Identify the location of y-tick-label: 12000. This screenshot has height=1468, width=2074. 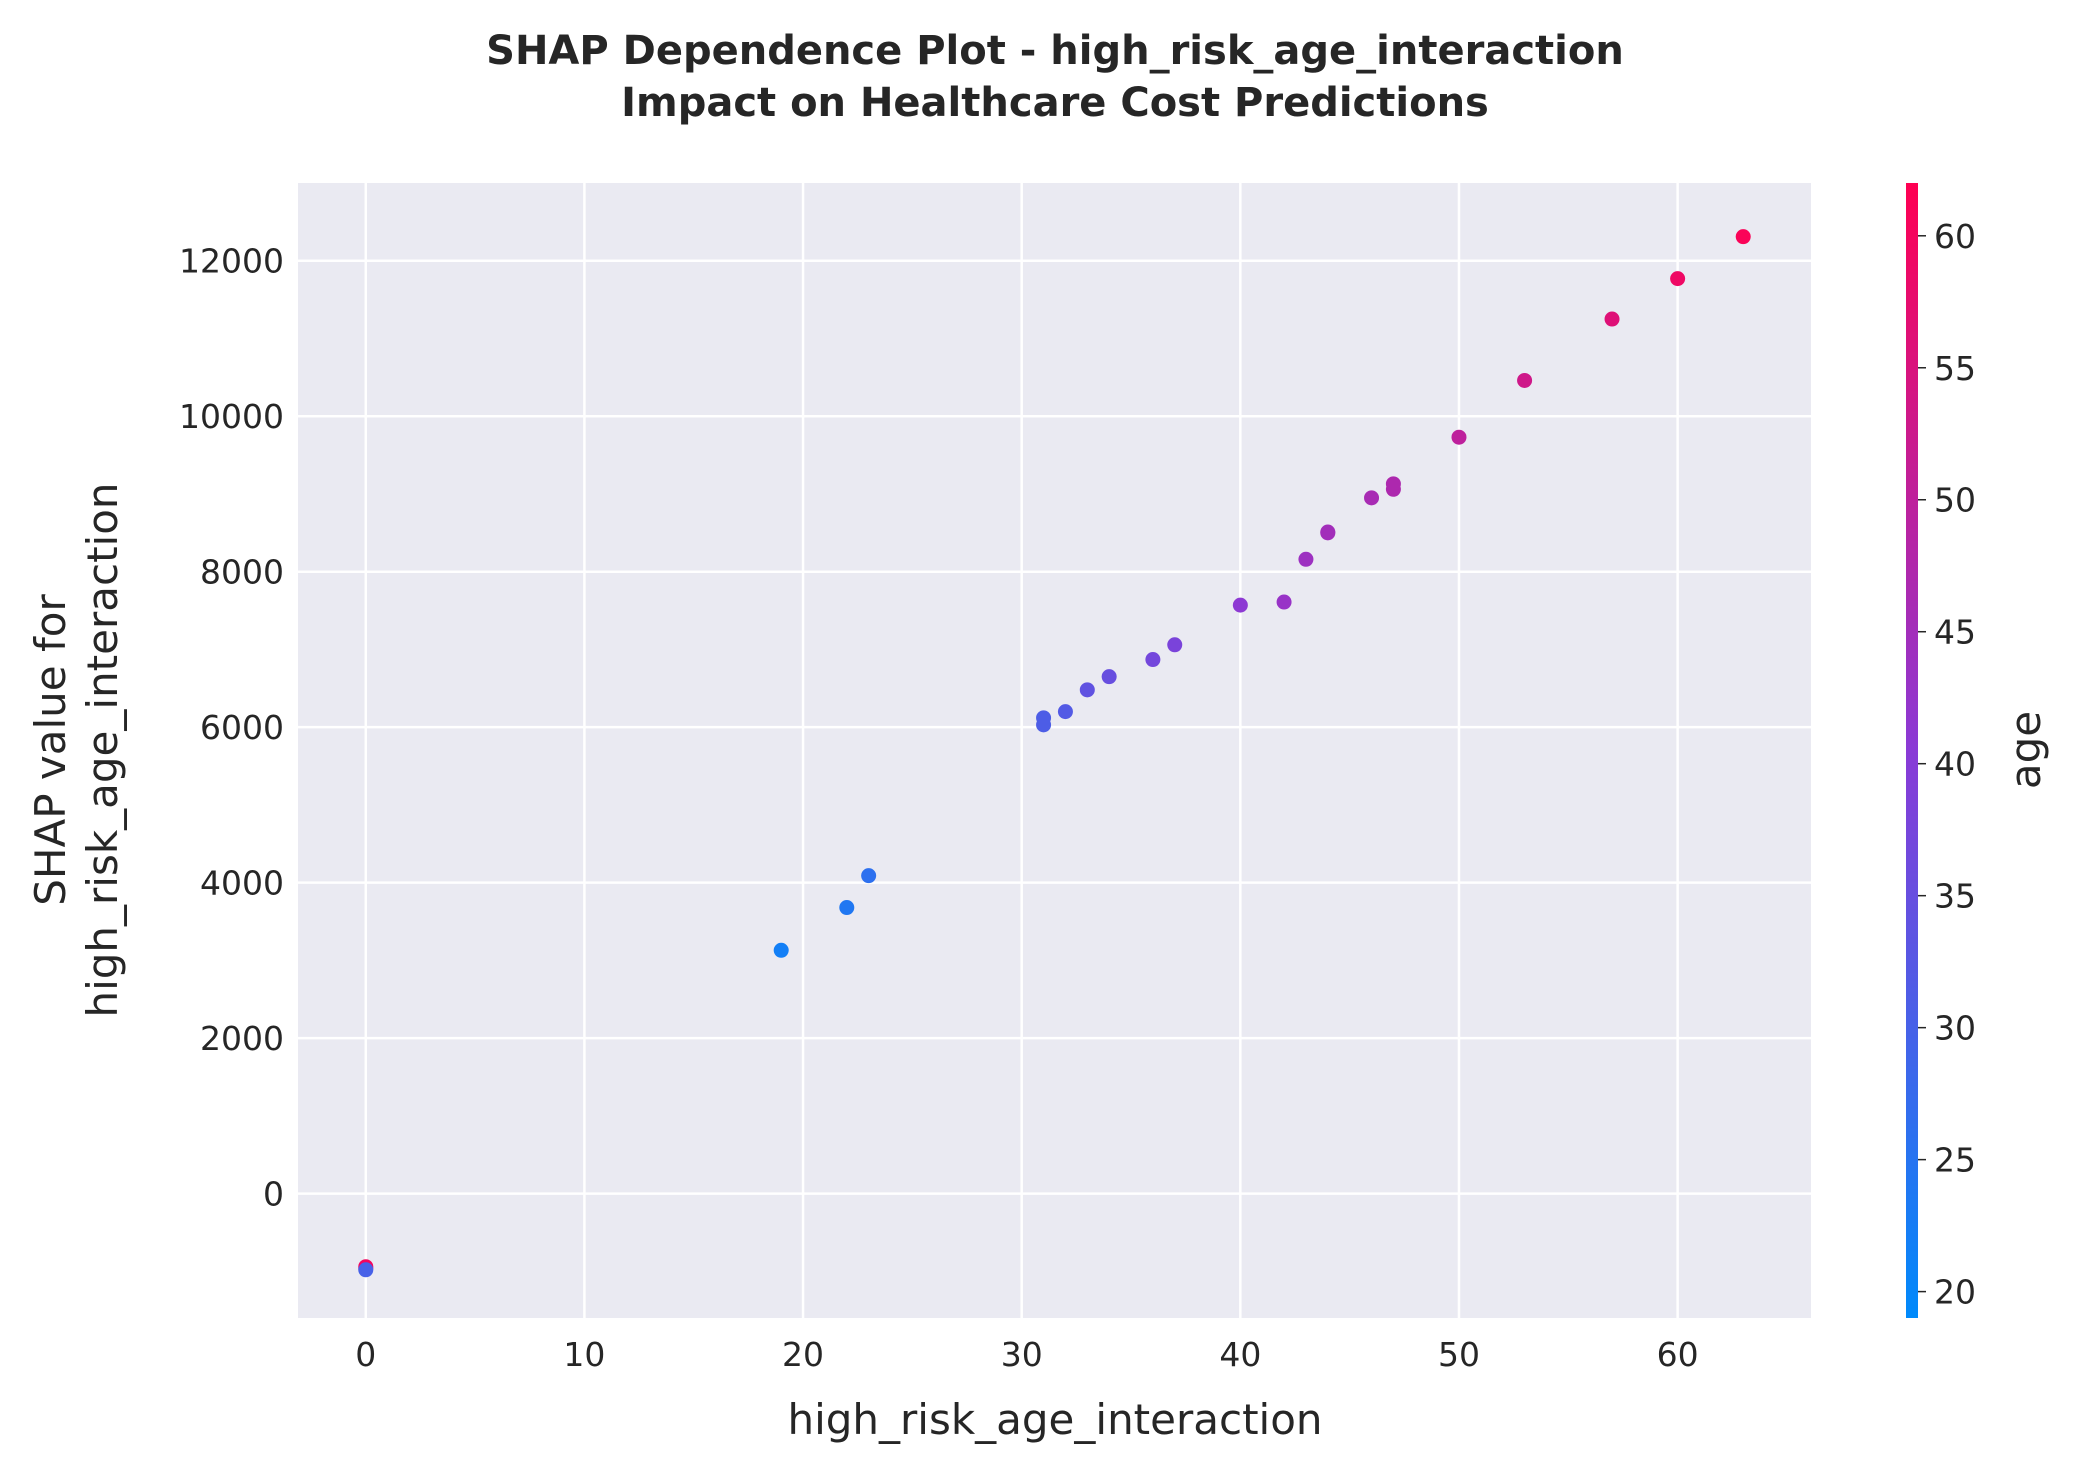
(231, 261).